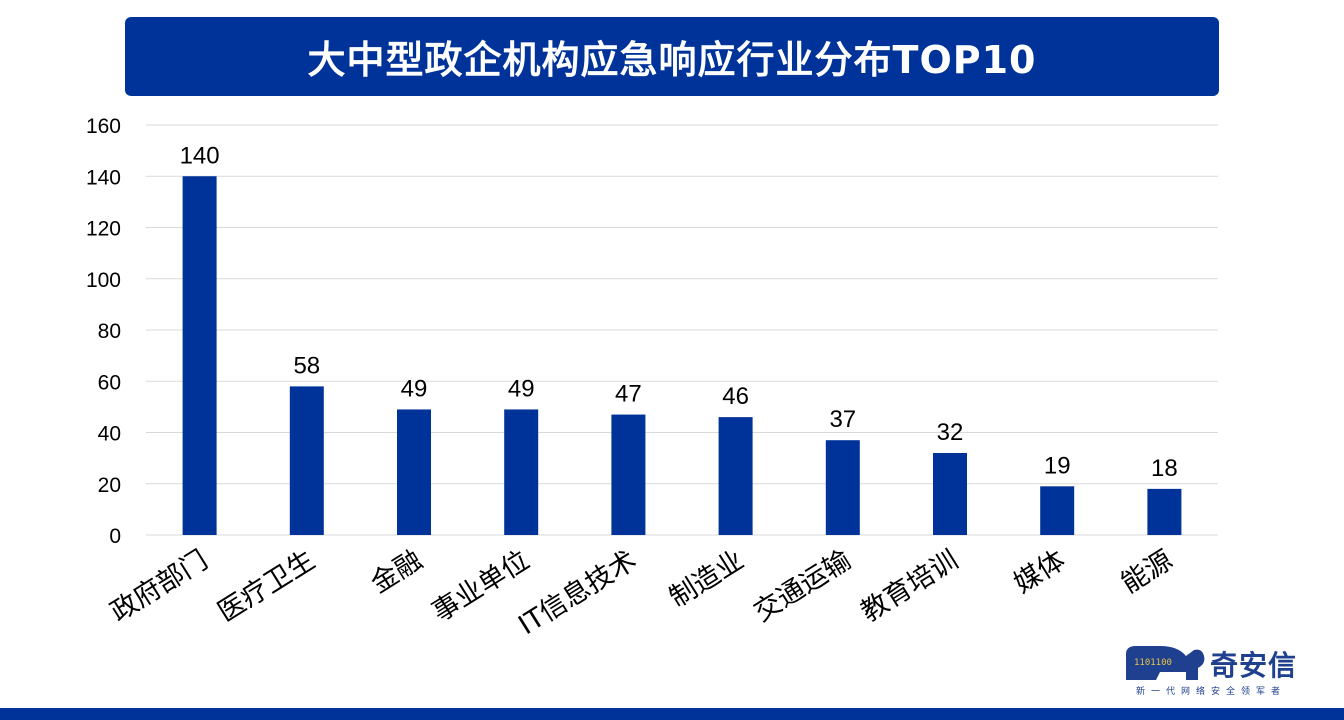 This screenshot has height=720, width=1344. What do you see at coordinates (1153, 663) in the screenshot?
I see `svg-text: 1101100` at bounding box center [1153, 663].